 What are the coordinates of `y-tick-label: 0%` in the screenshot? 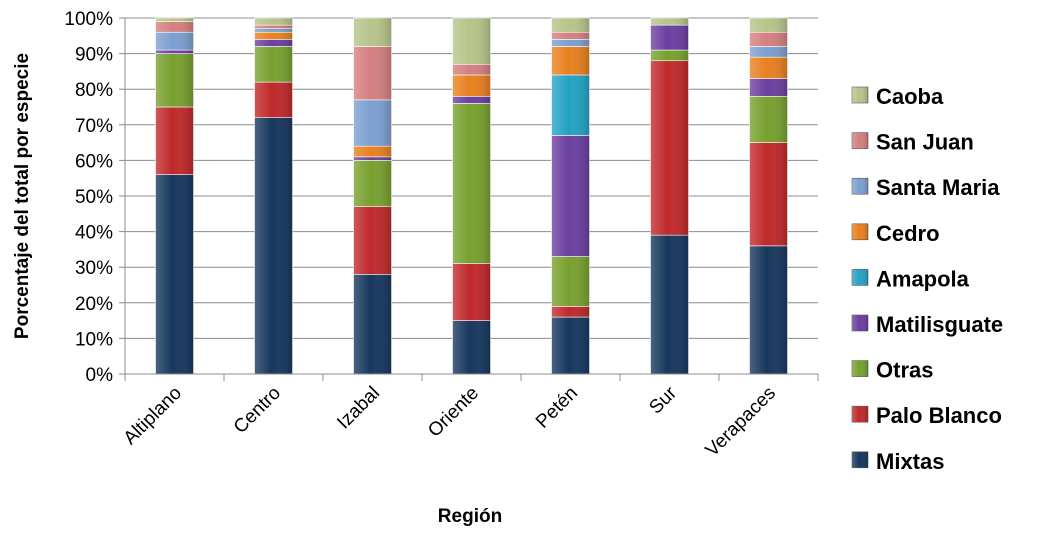 It's located at (100, 375).